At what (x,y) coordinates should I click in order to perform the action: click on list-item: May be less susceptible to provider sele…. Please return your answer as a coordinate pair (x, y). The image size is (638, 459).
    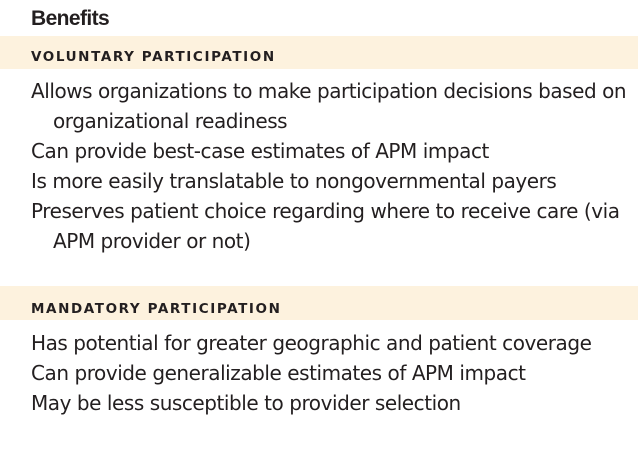
    Looking at the image, I should click on (246, 403).